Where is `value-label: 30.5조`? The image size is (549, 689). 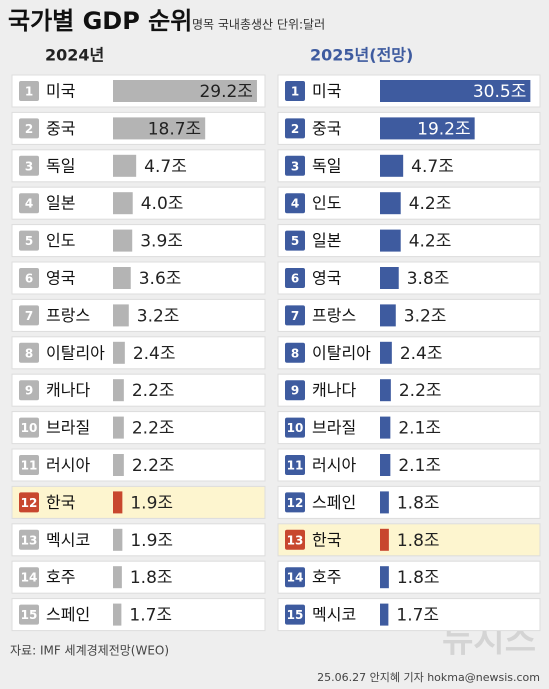 value-label: 30.5조 is located at coordinates (500, 92).